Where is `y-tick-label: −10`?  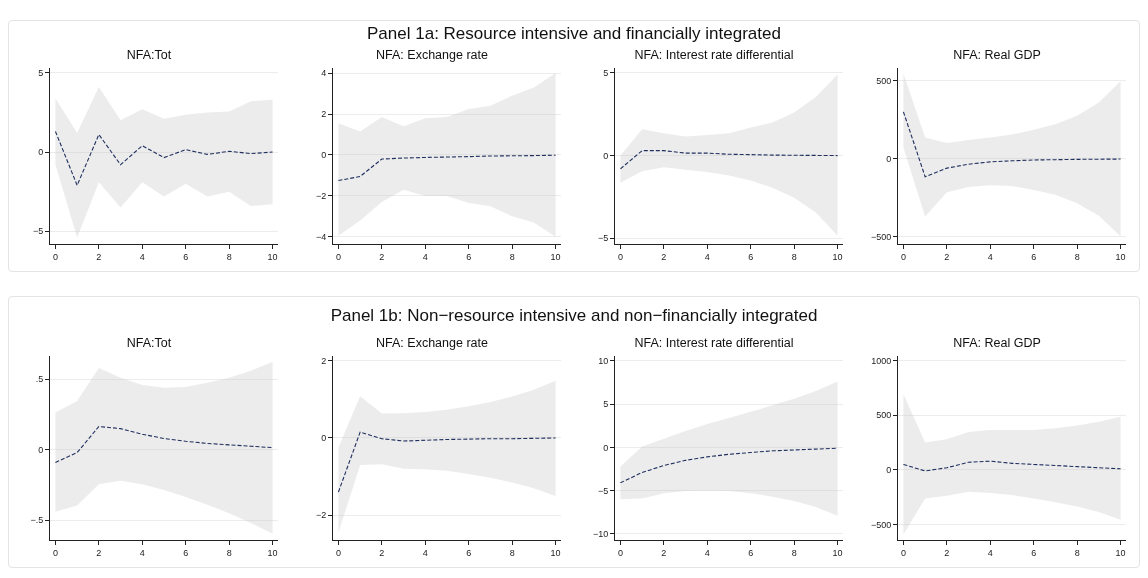 y-tick-label: −10 is located at coordinates (600, 534).